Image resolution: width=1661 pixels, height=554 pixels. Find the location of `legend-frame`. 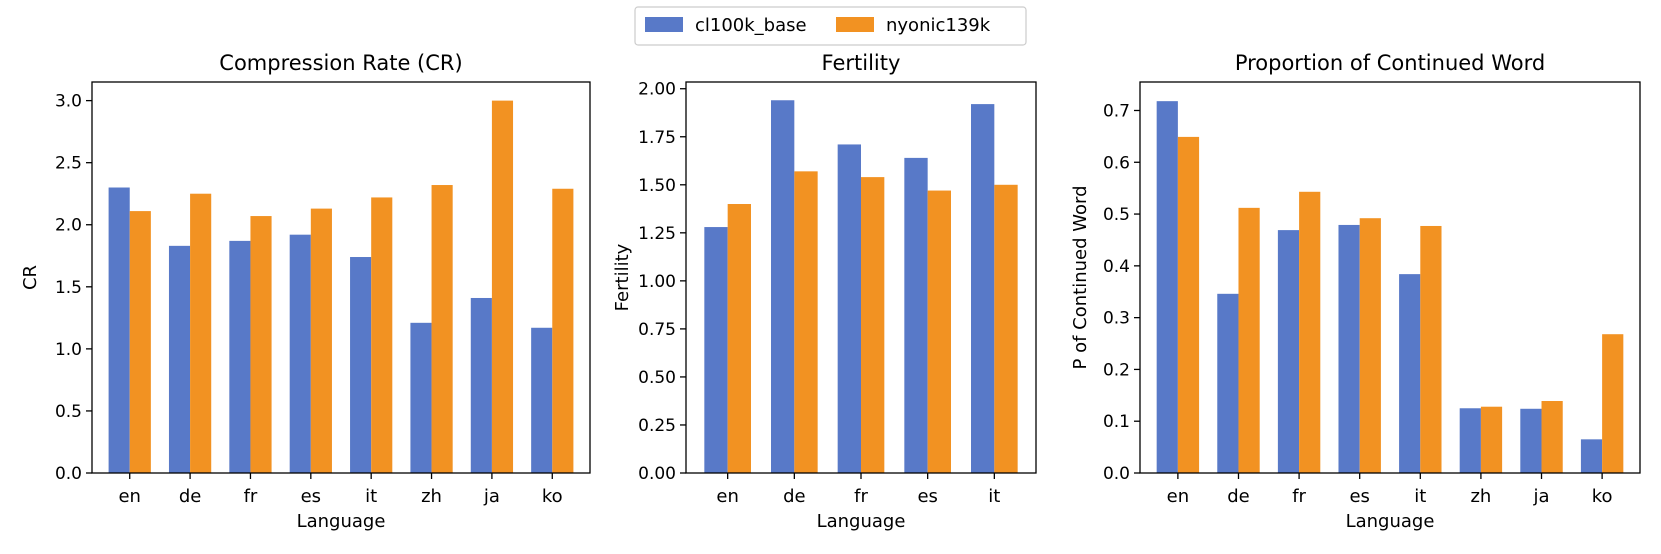

legend-frame is located at coordinates (830, 26).